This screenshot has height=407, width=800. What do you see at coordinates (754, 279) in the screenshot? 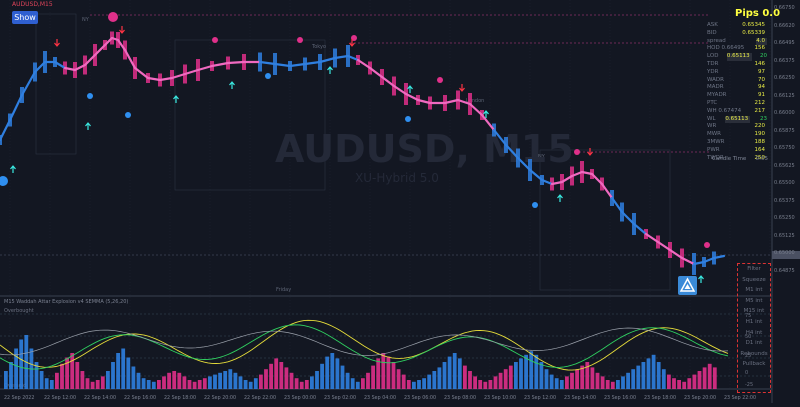
I see `timeframe-item: Squeeze` at bounding box center [754, 279].